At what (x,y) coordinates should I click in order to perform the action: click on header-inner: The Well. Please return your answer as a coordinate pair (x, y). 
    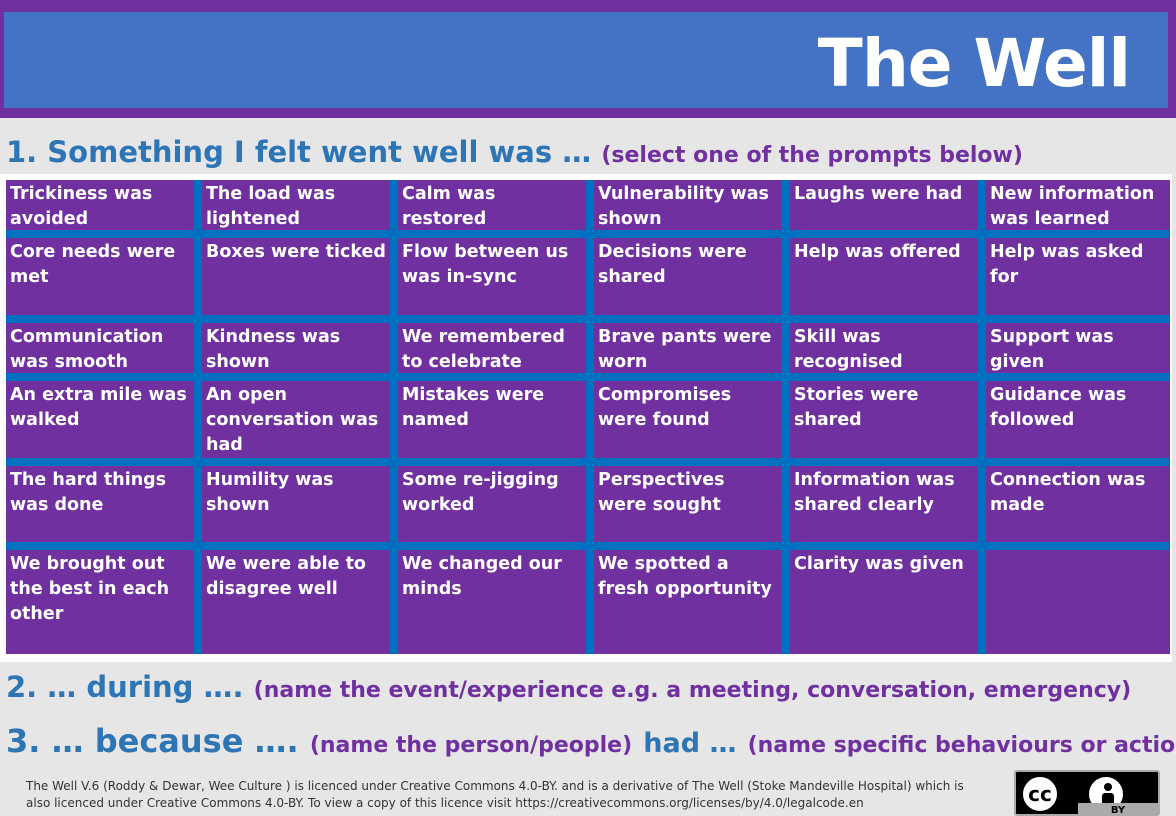
    Looking at the image, I should click on (586, 60).